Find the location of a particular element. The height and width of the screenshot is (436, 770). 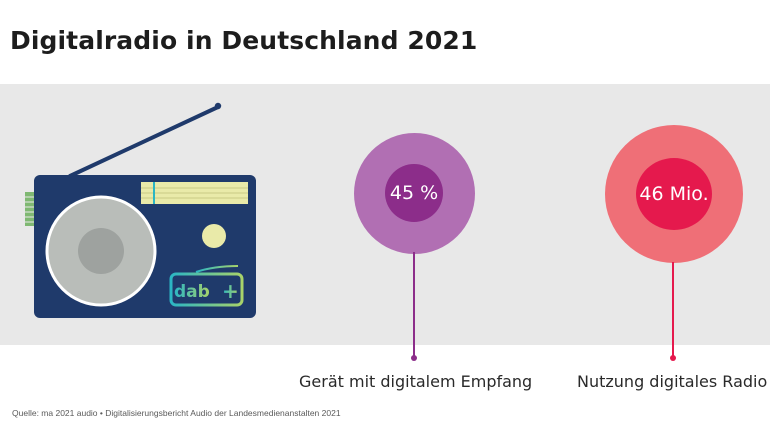

side-grip is located at coordinates (30, 209).